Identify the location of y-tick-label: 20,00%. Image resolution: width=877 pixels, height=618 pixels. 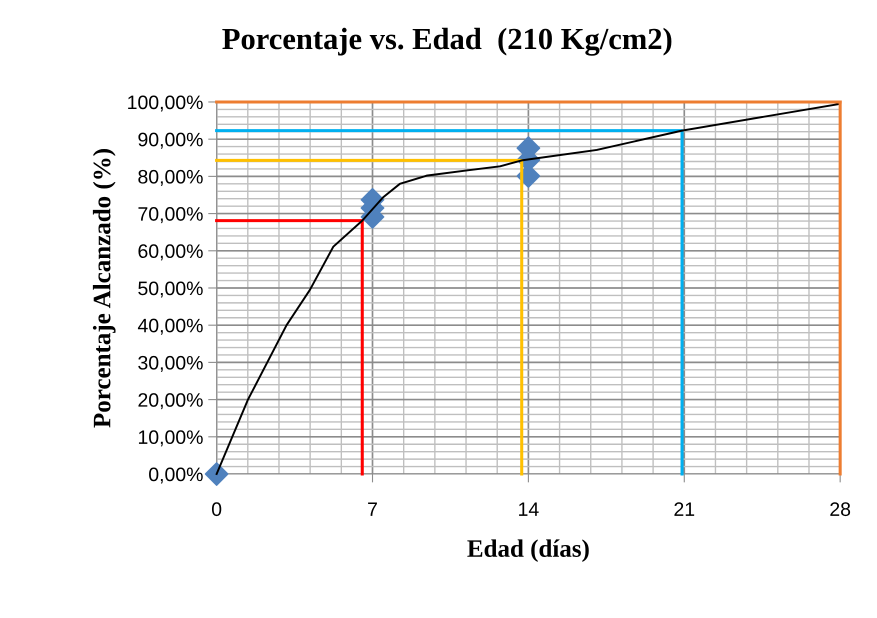
(170, 401).